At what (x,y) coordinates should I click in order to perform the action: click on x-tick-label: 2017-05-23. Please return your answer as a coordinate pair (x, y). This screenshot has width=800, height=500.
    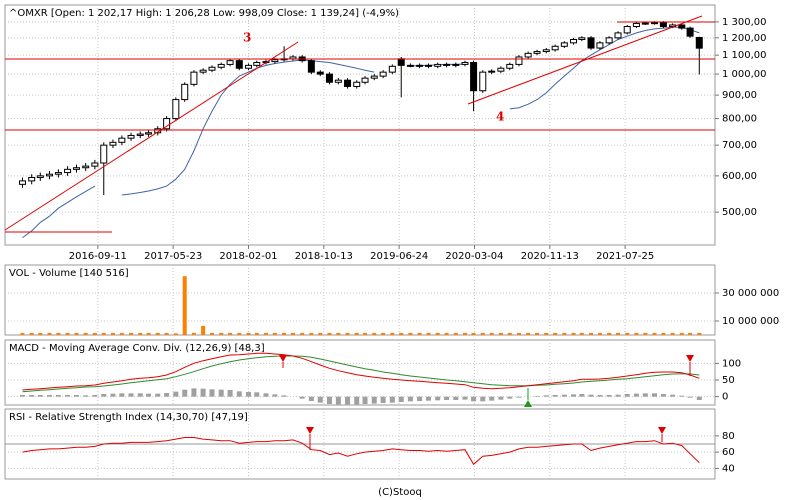
    Looking at the image, I should click on (173, 256).